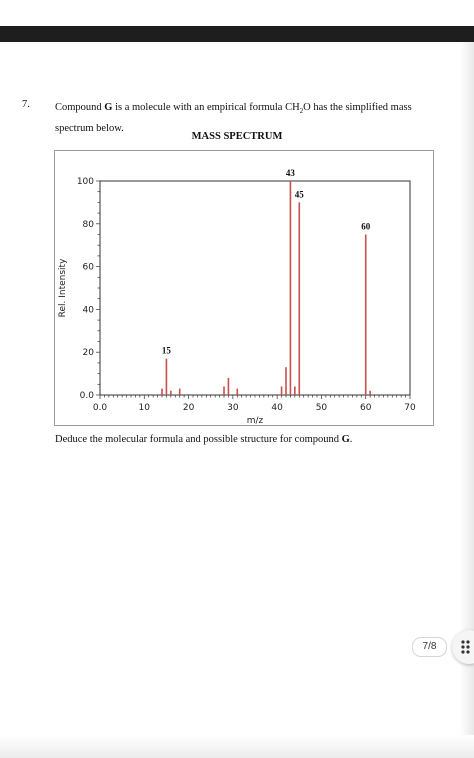  Describe the element at coordinates (255, 421) in the screenshot. I see `x-axis-label: m/z` at that location.